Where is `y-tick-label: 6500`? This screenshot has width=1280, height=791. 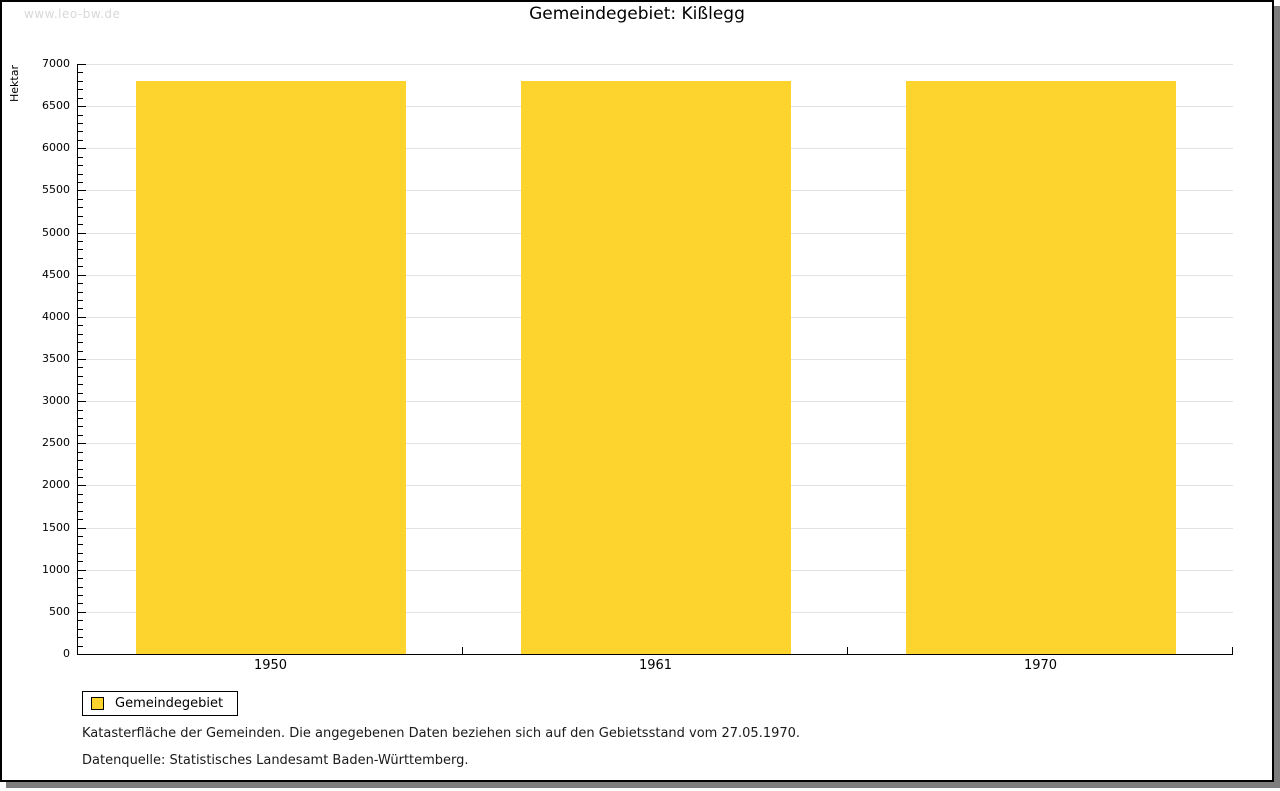 y-tick-label: 6500 is located at coordinates (56, 106).